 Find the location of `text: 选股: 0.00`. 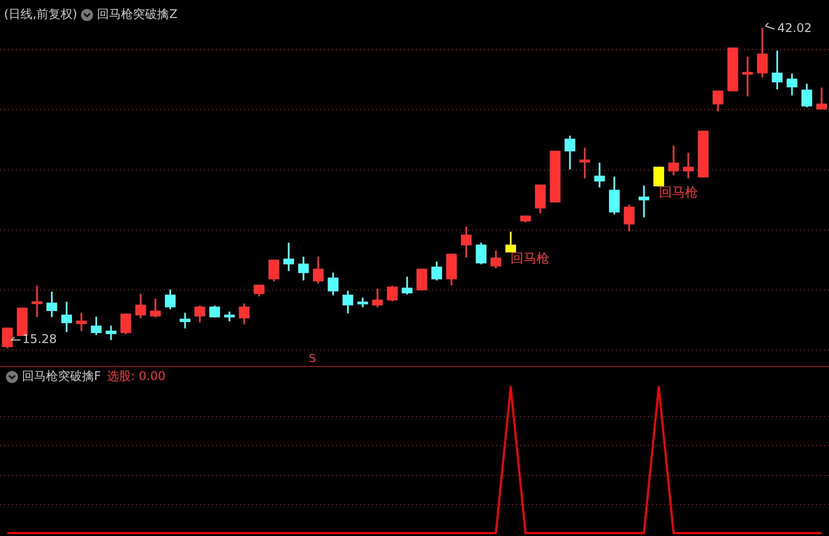

text: 选股: 0.00 is located at coordinates (136, 376).